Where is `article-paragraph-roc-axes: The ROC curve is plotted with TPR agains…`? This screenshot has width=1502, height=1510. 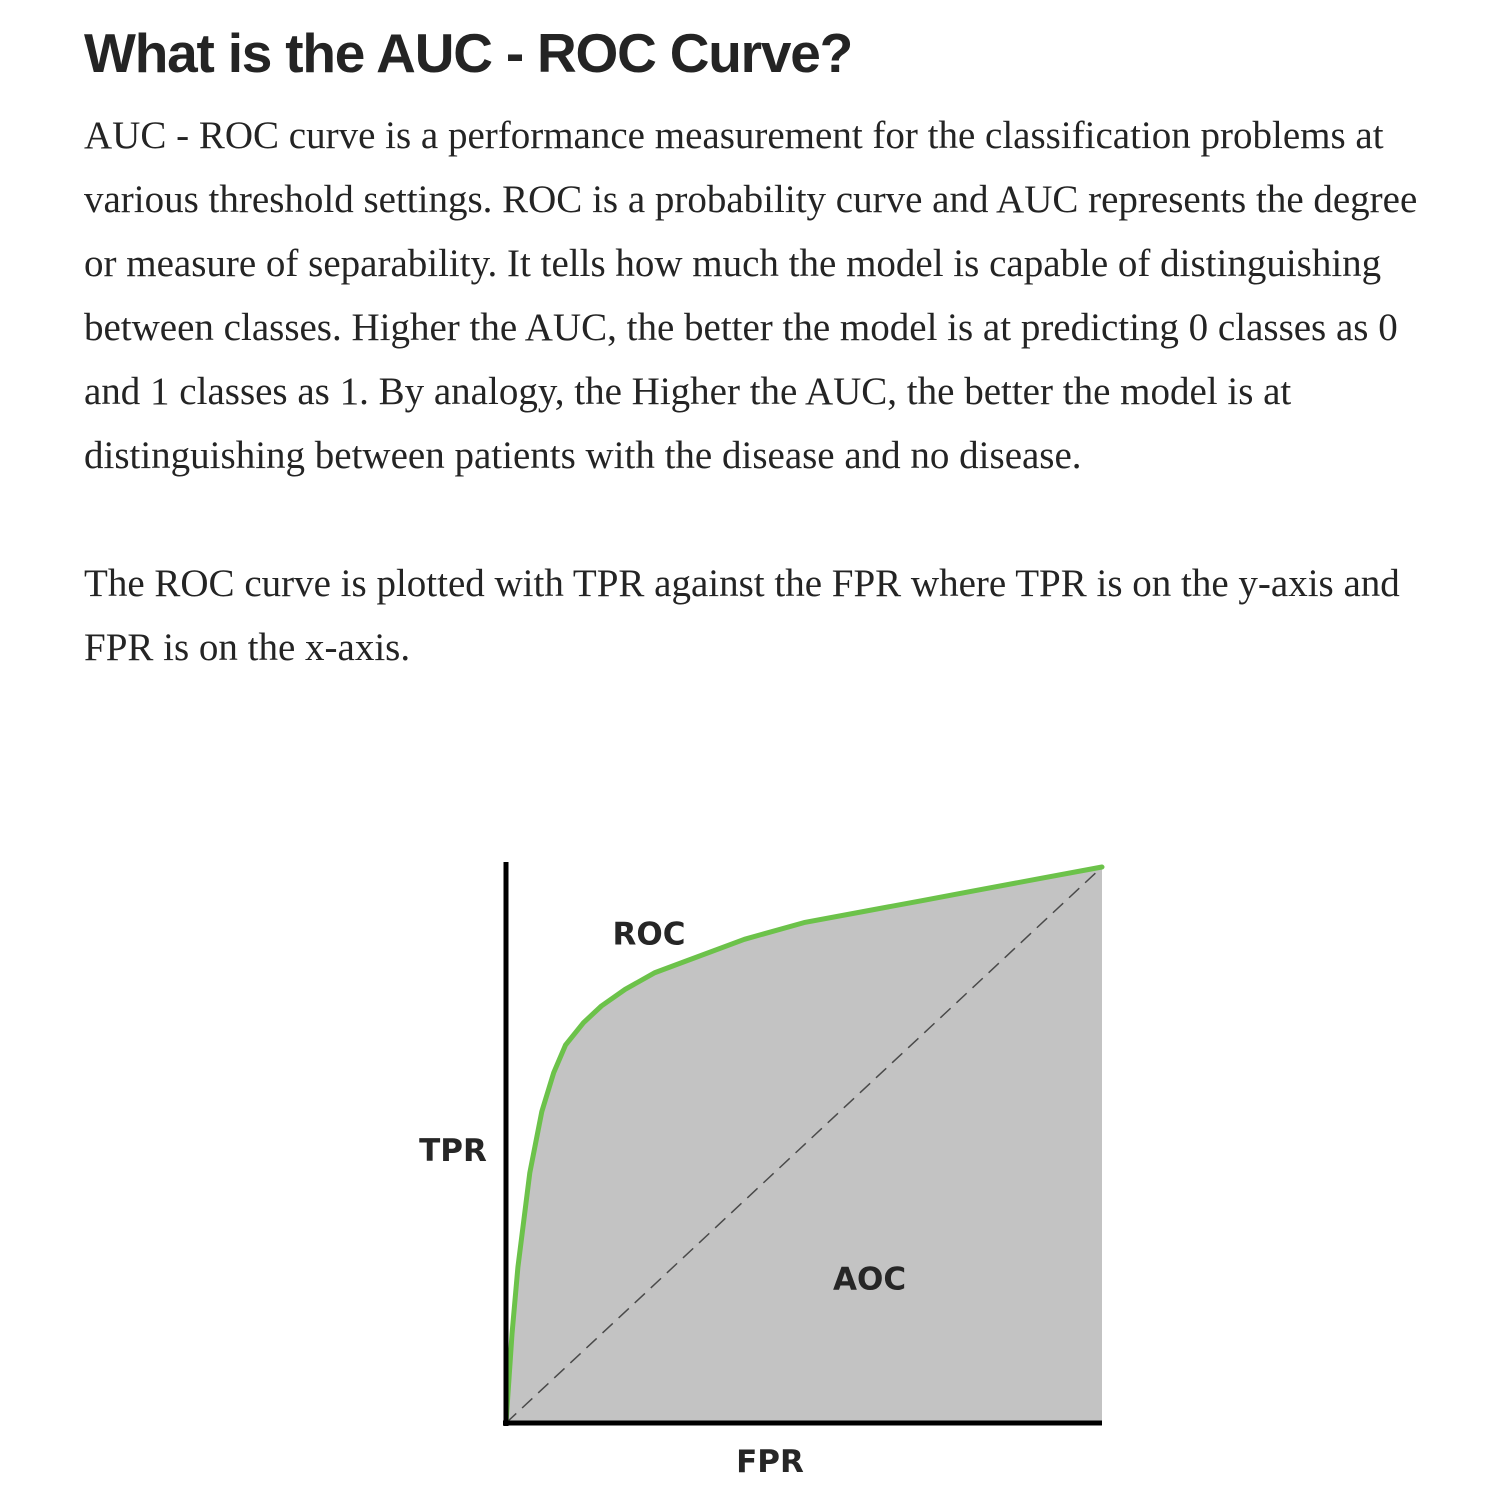
article-paragraph-roc-axes: The ROC curve is plotted with TPR agains… is located at coordinates (742, 615).